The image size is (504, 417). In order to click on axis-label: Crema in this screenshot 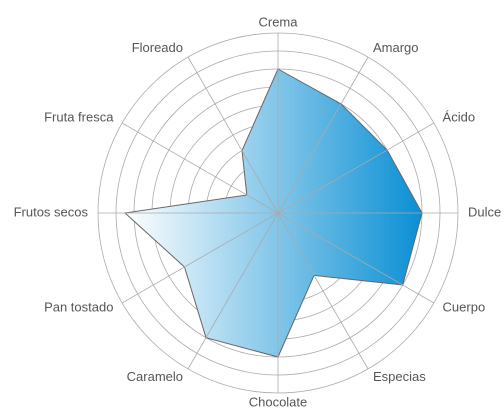, I will do `click(278, 21)`.